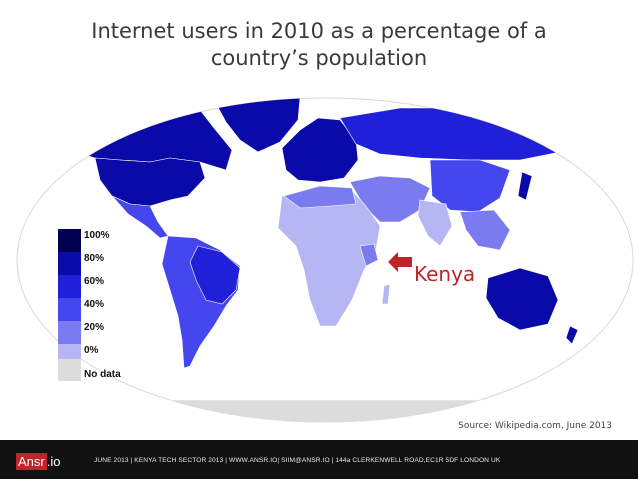 The width and height of the screenshot is (638, 479). I want to click on region-africa, so click(329, 256).